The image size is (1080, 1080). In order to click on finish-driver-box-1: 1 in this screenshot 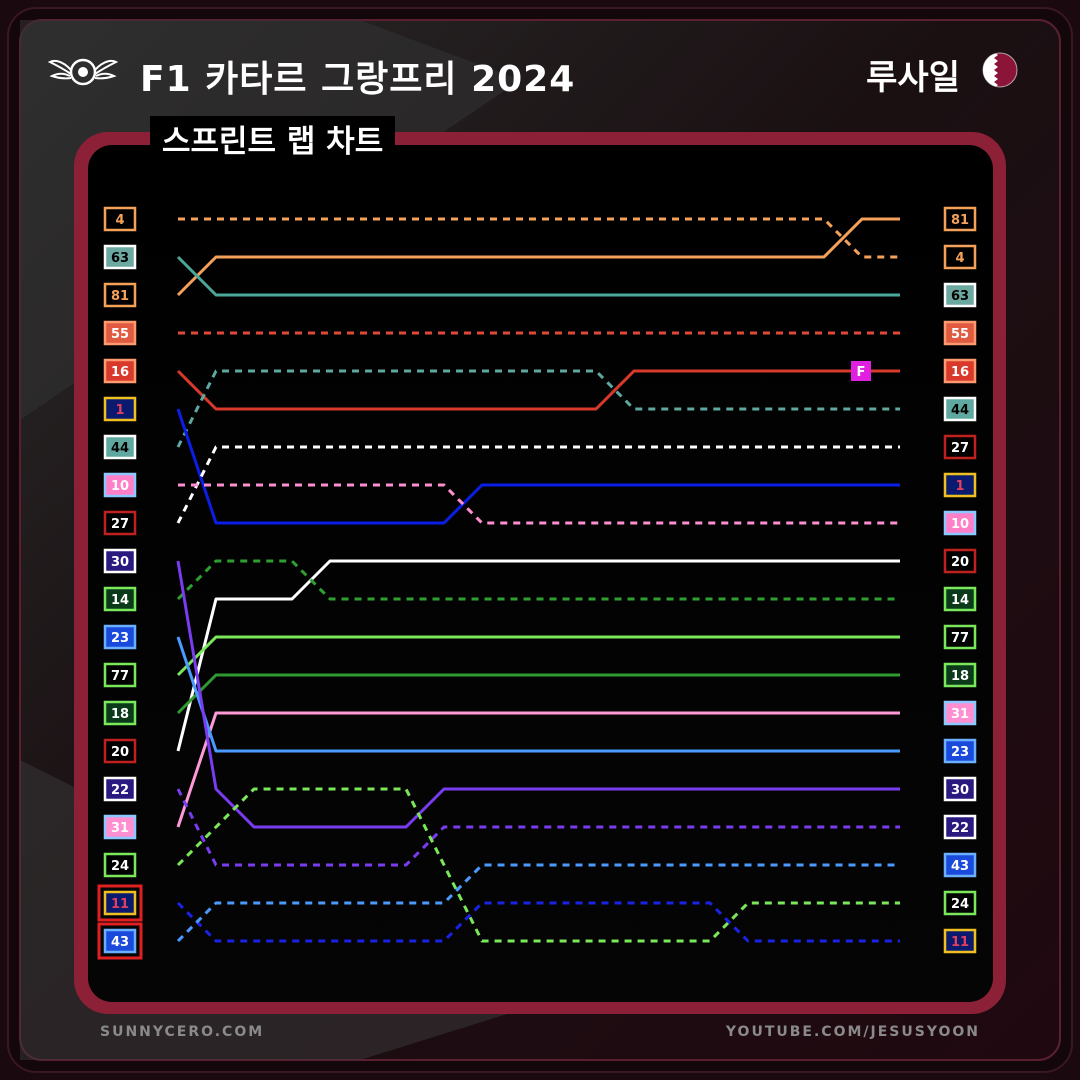, I will do `click(960, 485)`.